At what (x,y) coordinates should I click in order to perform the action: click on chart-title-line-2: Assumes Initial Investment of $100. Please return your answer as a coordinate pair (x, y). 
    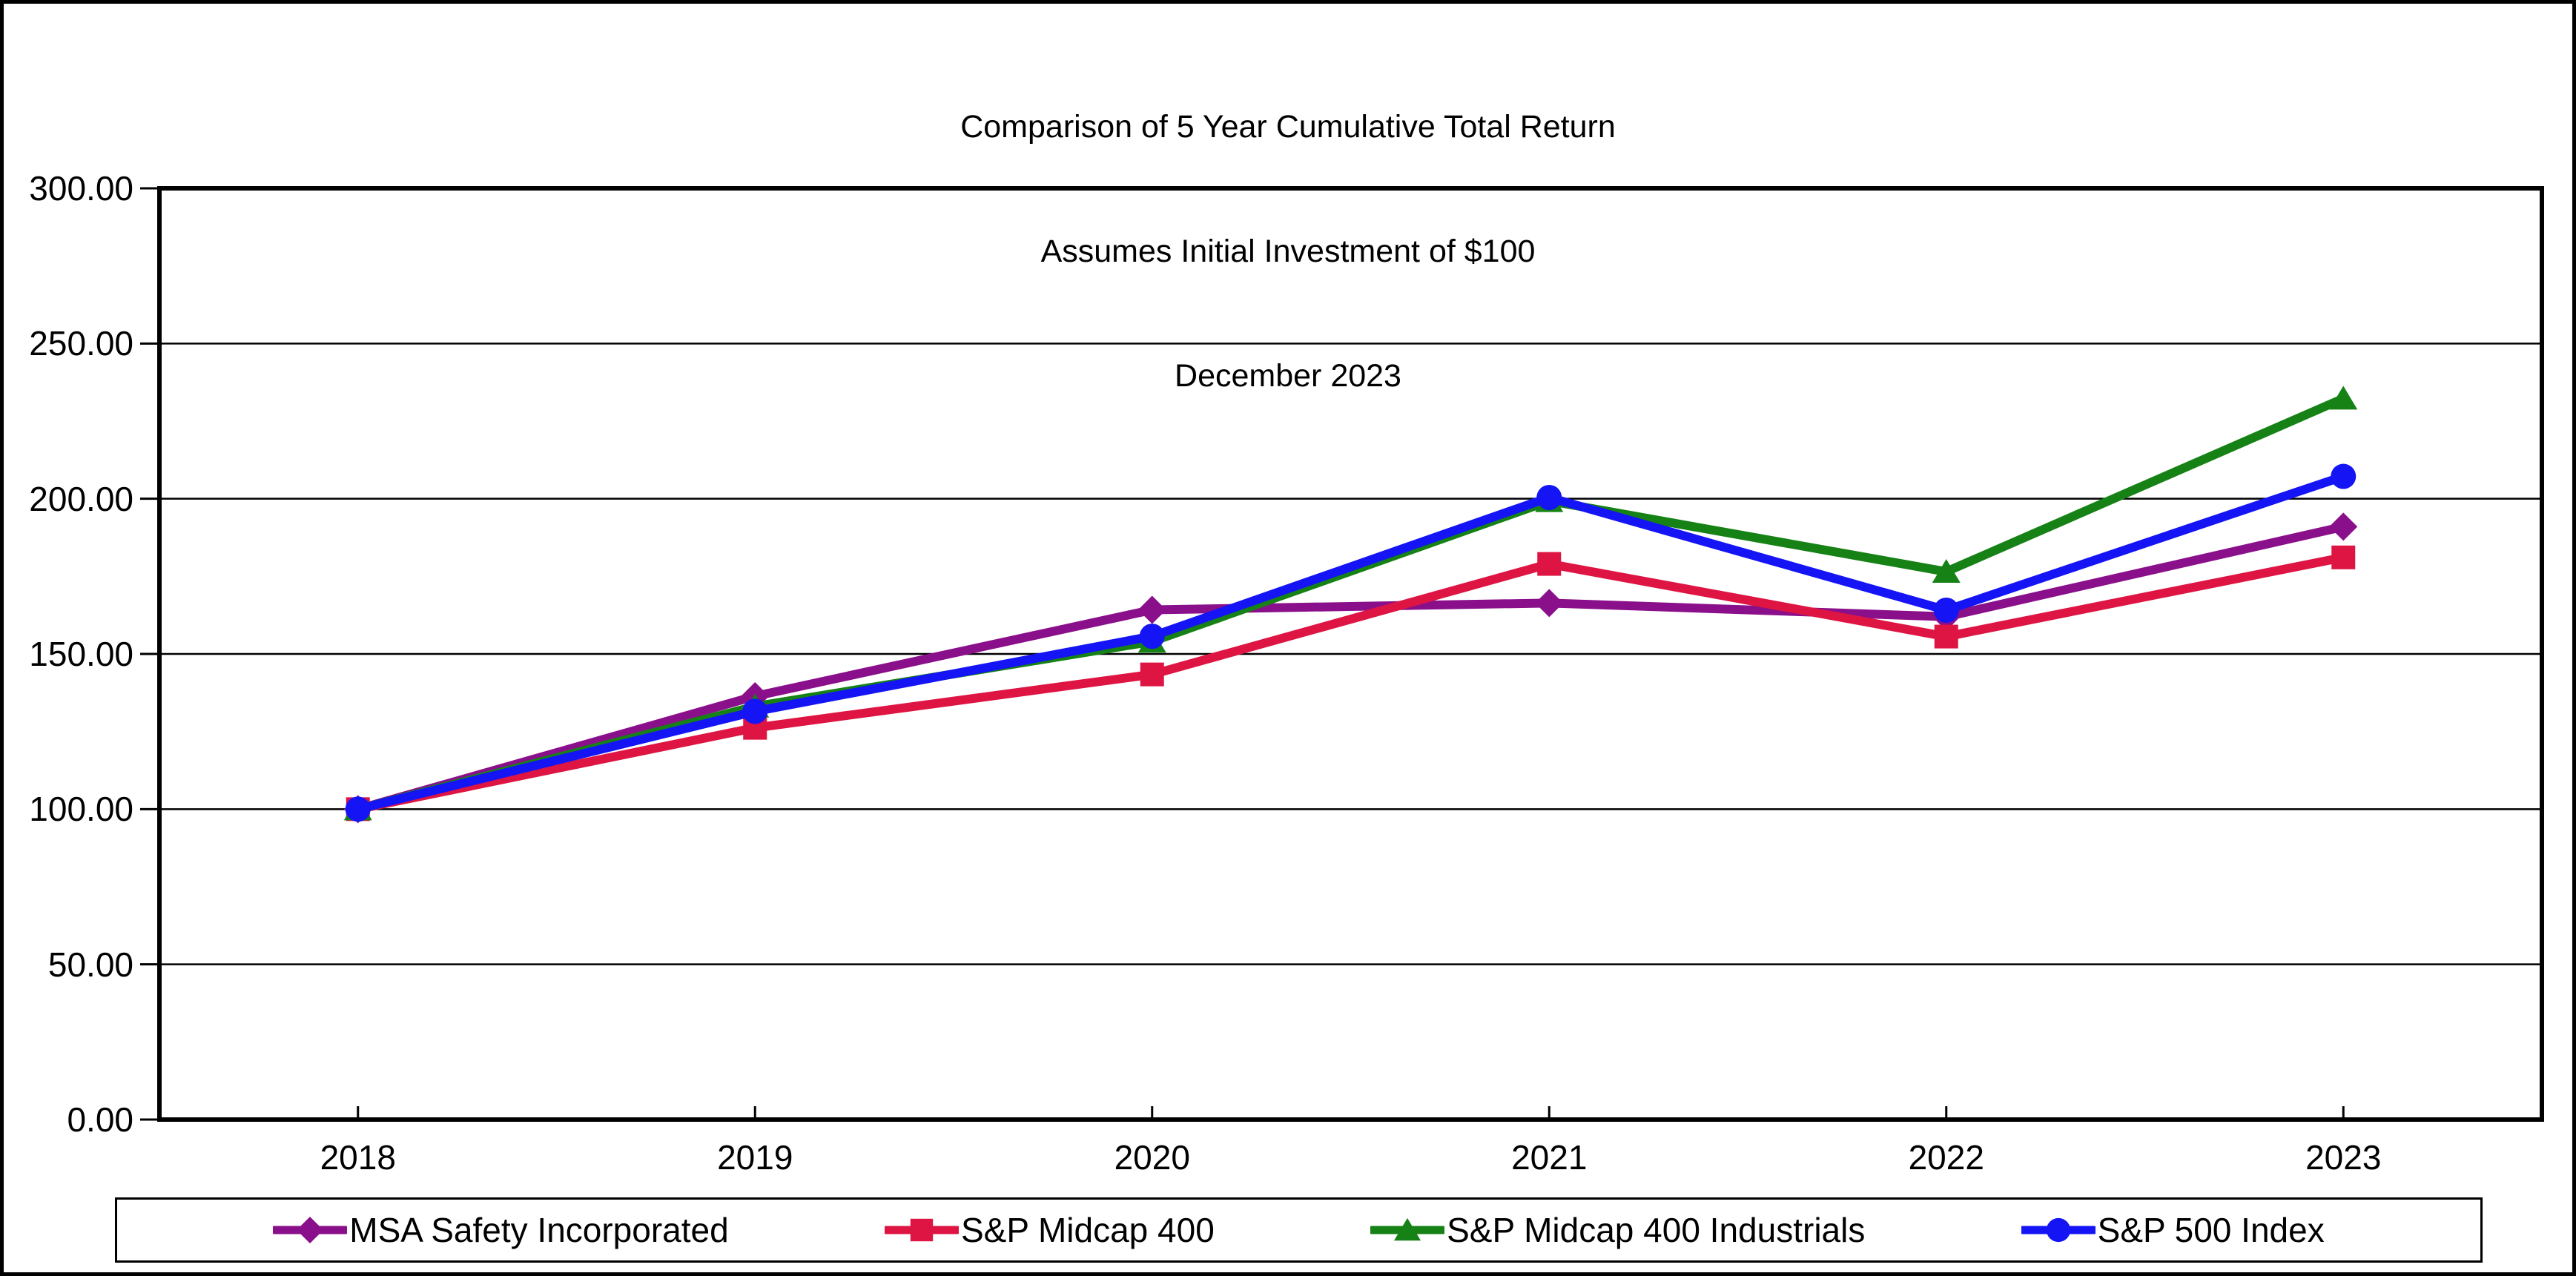
    Looking at the image, I should click on (1288, 251).